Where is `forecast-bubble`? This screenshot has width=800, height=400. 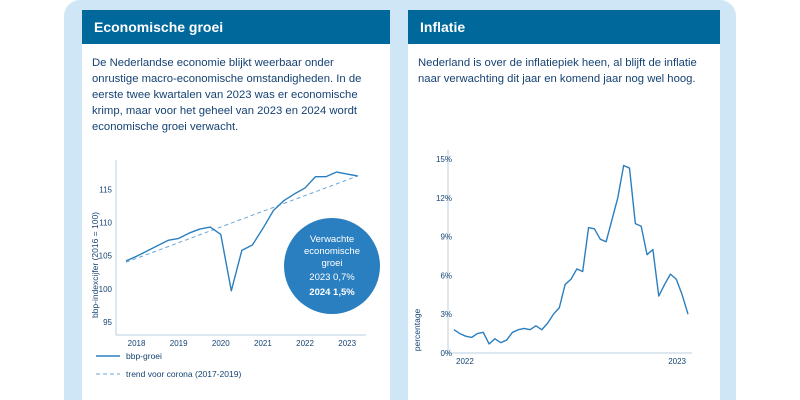 forecast-bubble is located at coordinates (332, 266).